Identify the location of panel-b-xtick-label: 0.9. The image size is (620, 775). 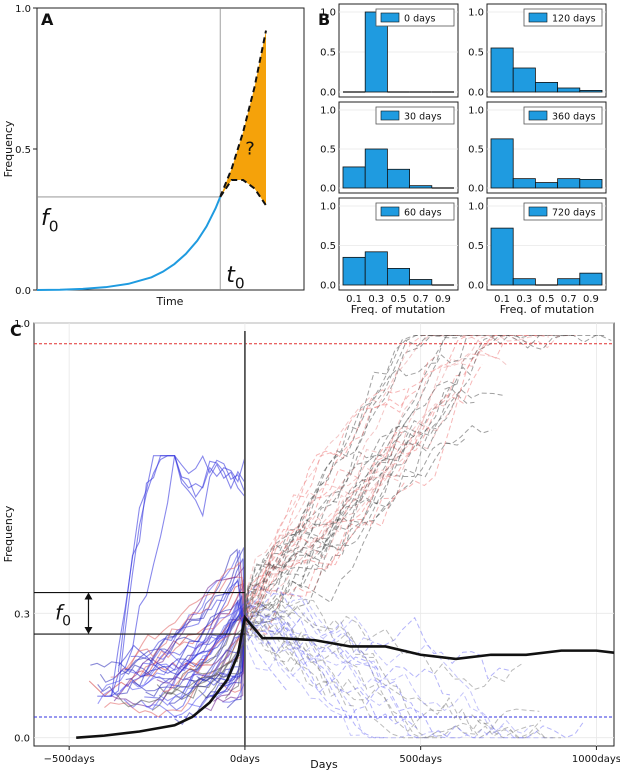
(591, 299).